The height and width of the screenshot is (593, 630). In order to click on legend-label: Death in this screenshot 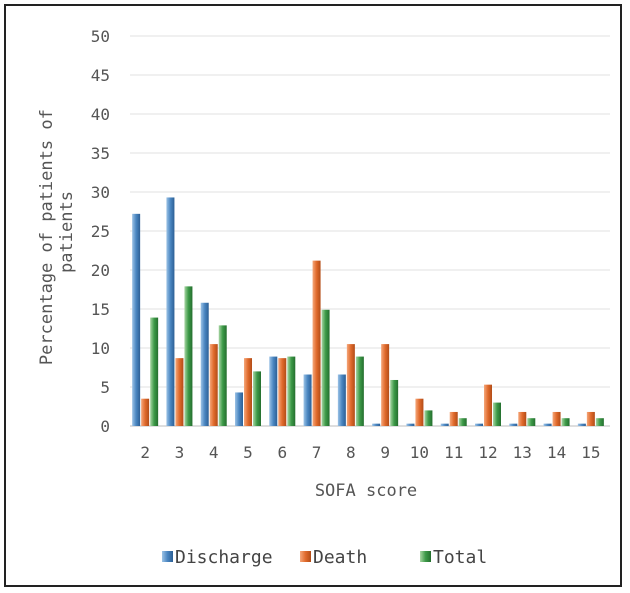, I will do `click(340, 557)`.